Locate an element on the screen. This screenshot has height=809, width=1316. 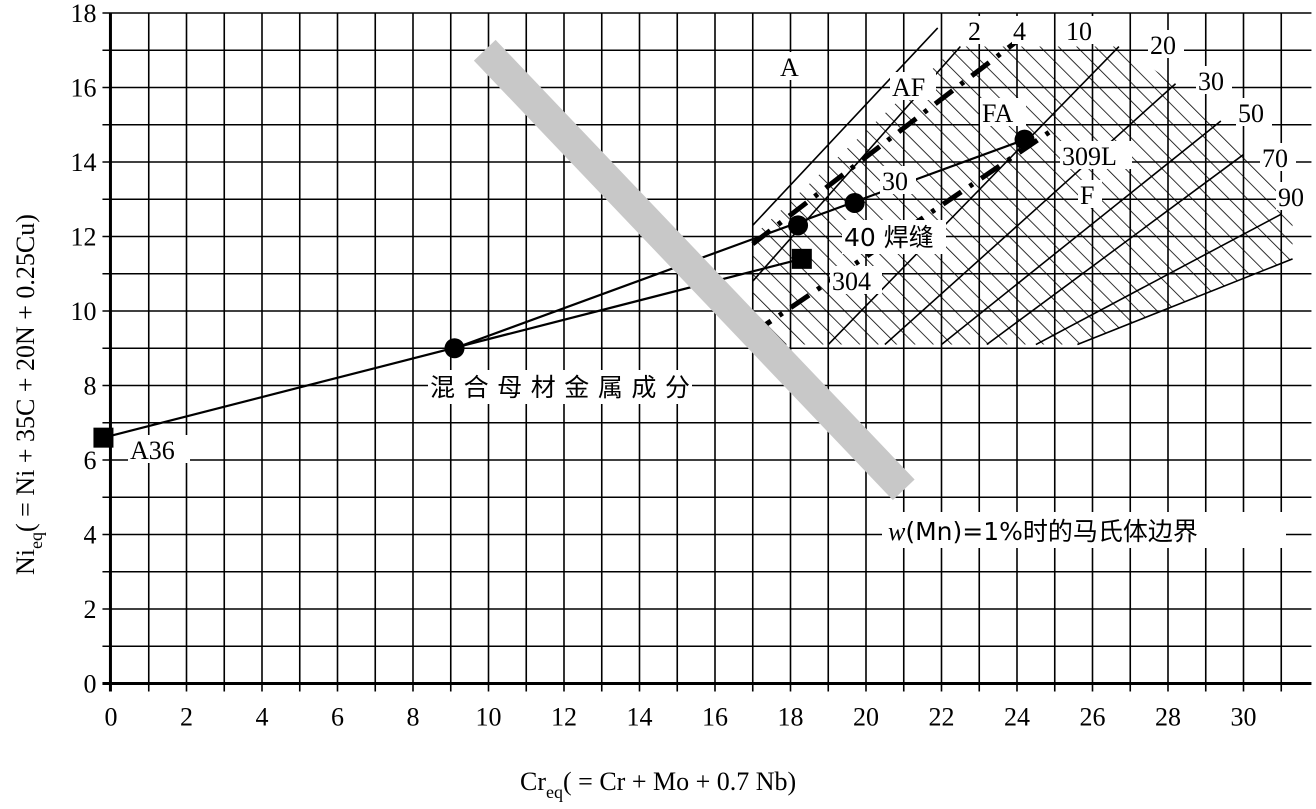
x-tick-label: 4 is located at coordinates (262, 717).